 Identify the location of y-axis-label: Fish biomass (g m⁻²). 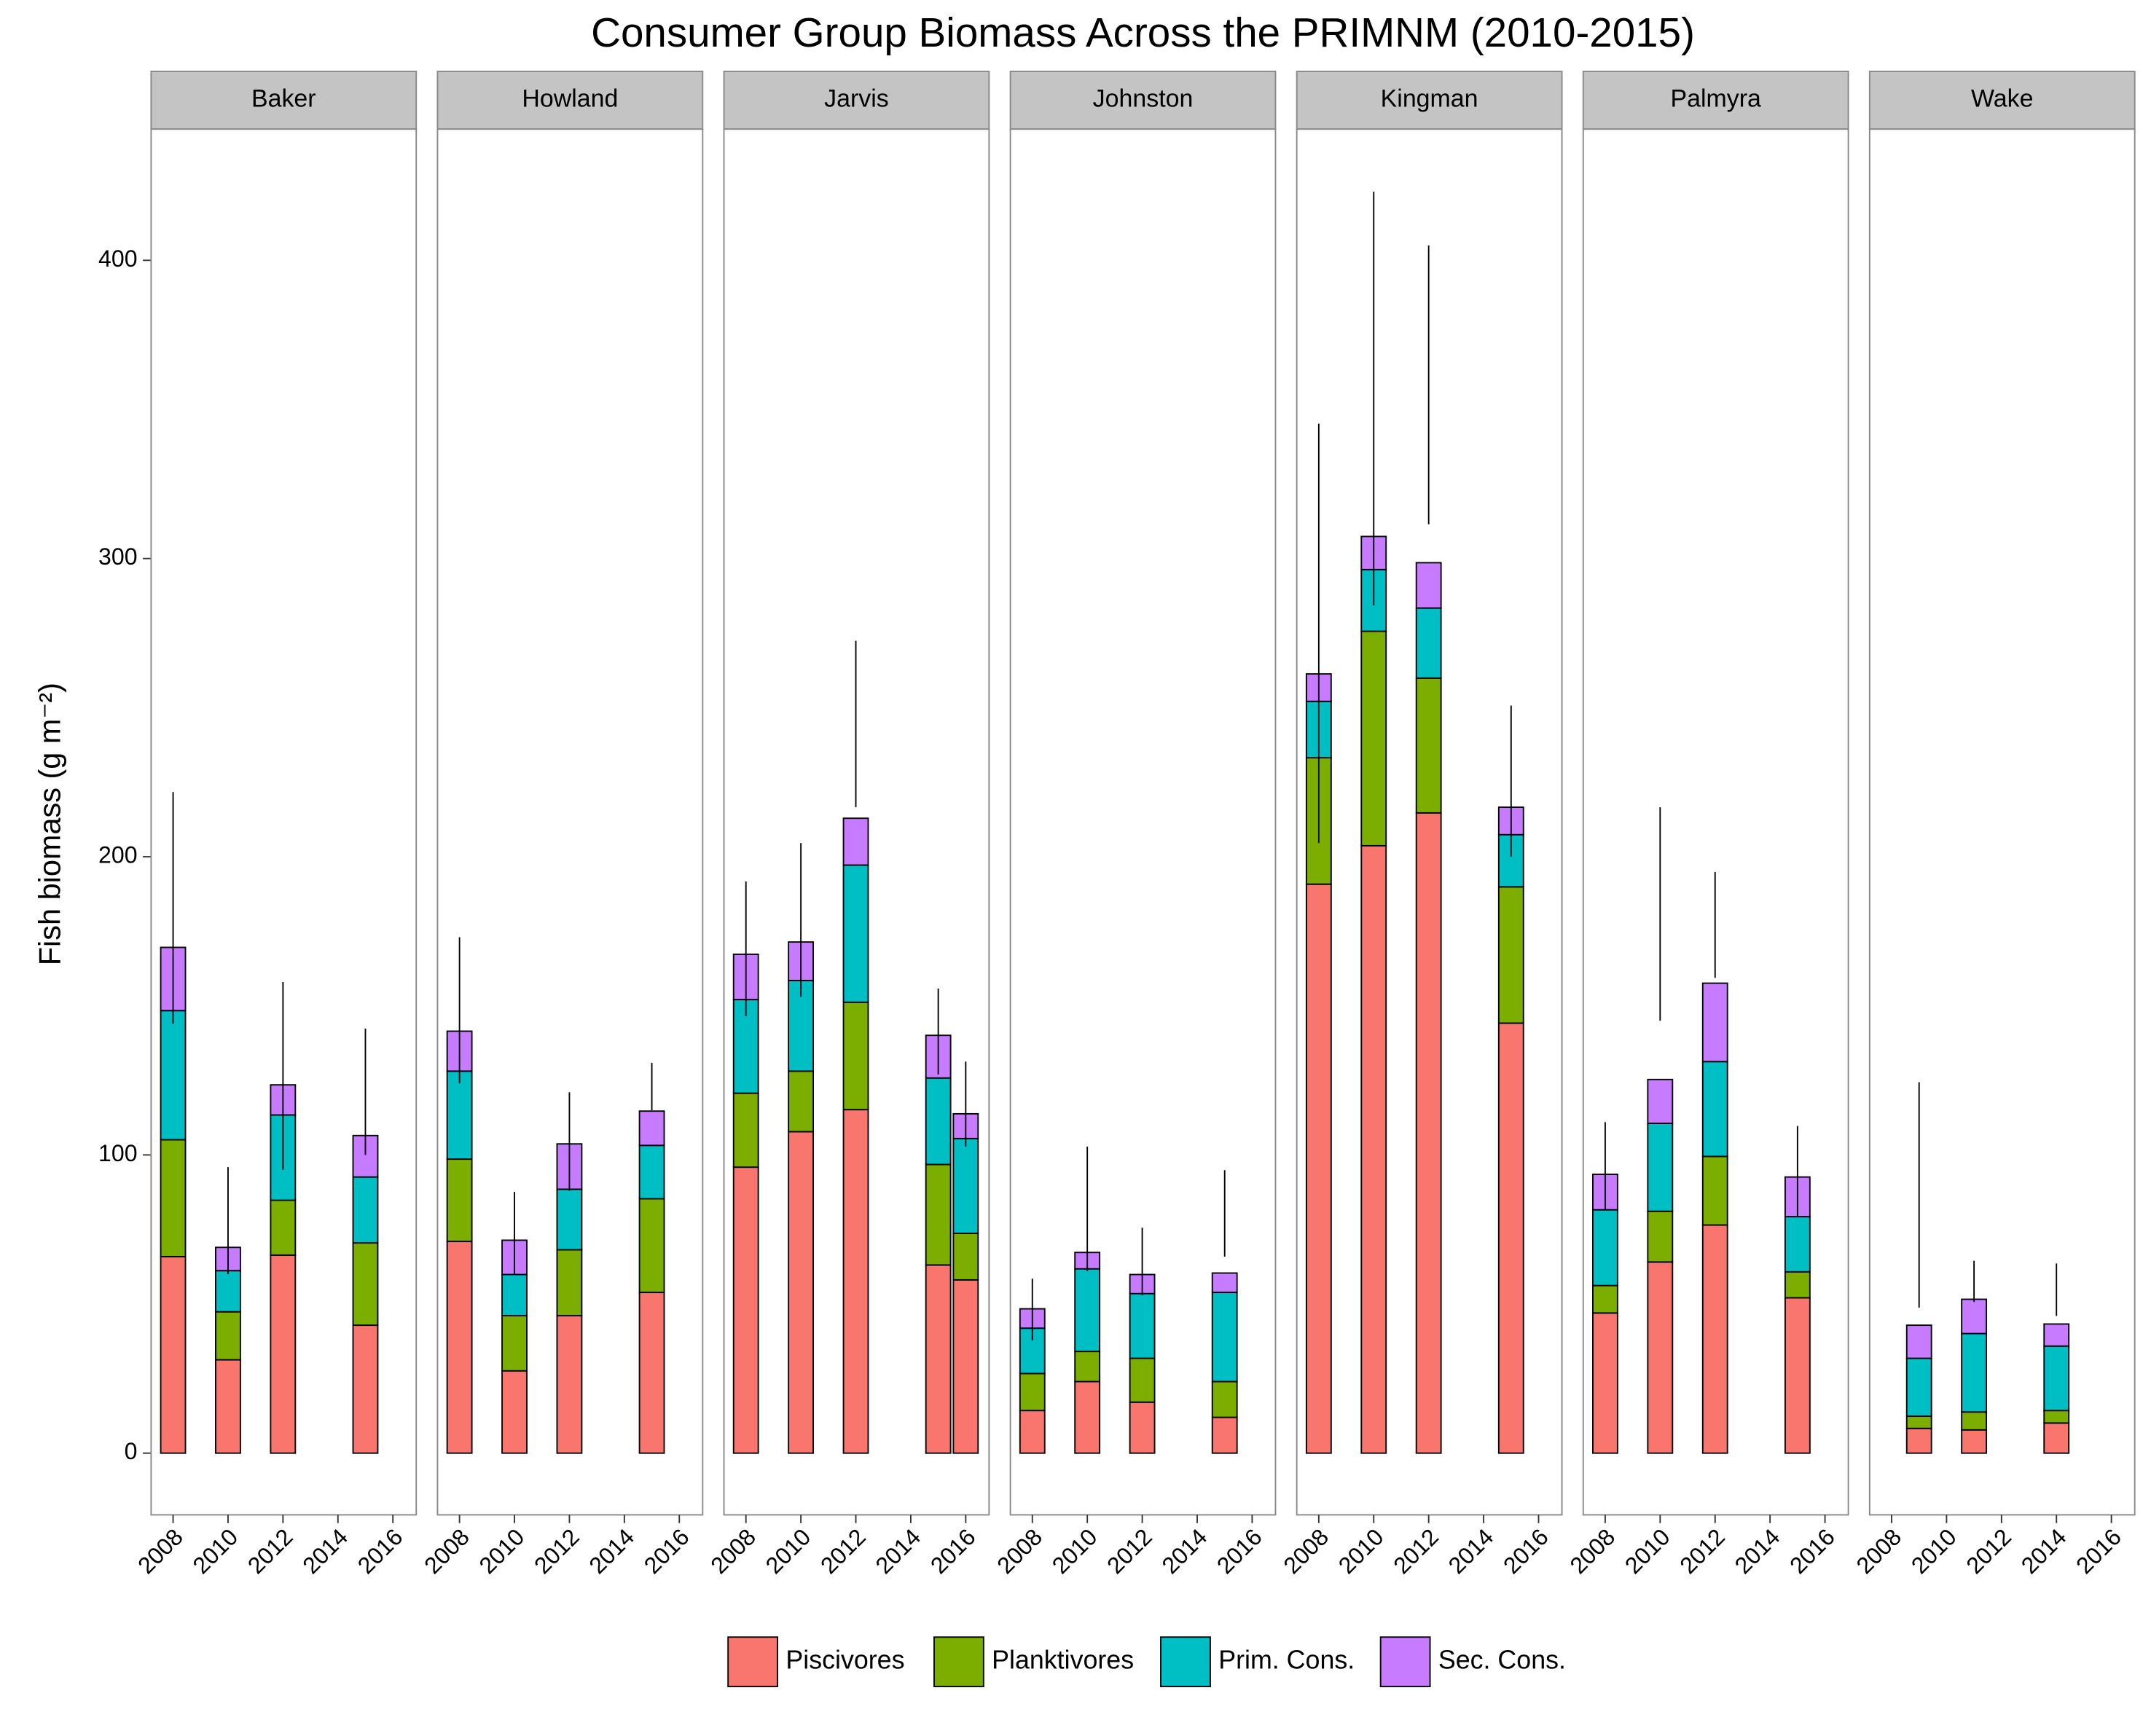
(50, 824).